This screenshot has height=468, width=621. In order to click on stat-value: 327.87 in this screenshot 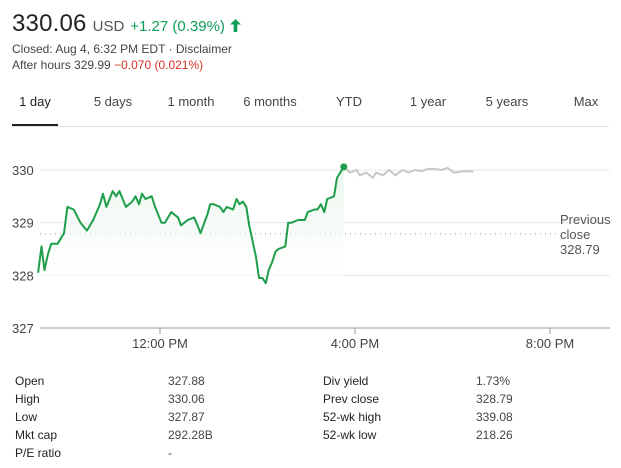, I will do `click(186, 417)`.